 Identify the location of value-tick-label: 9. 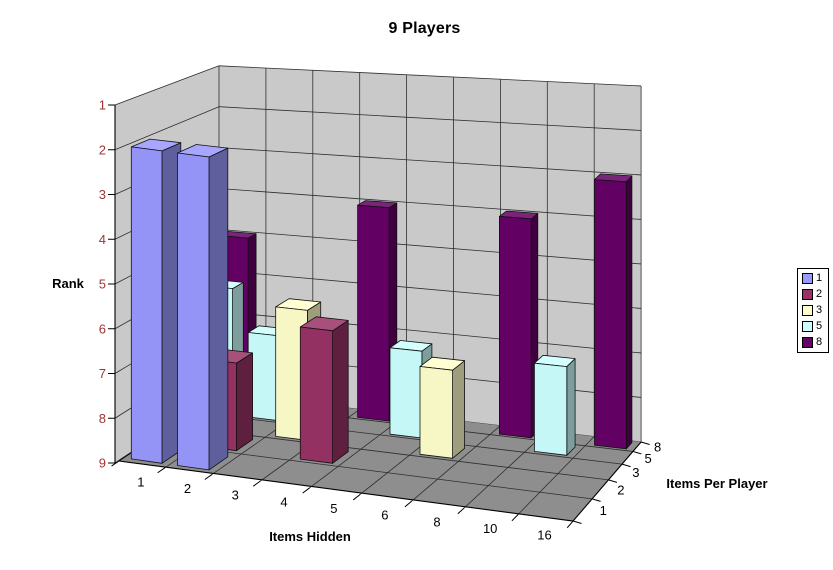
(102, 463).